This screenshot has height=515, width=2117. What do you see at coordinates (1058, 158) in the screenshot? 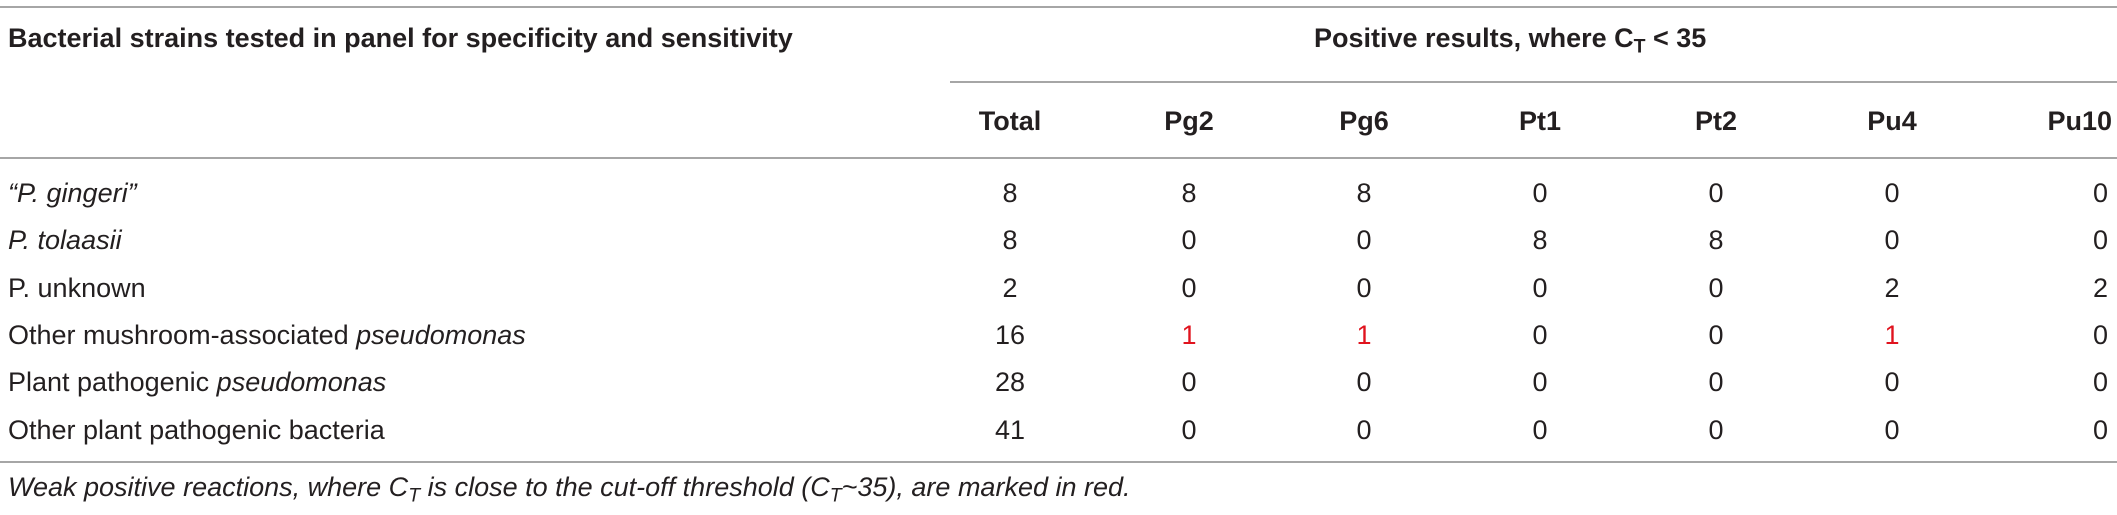
I see `header-bottom-rule` at bounding box center [1058, 158].